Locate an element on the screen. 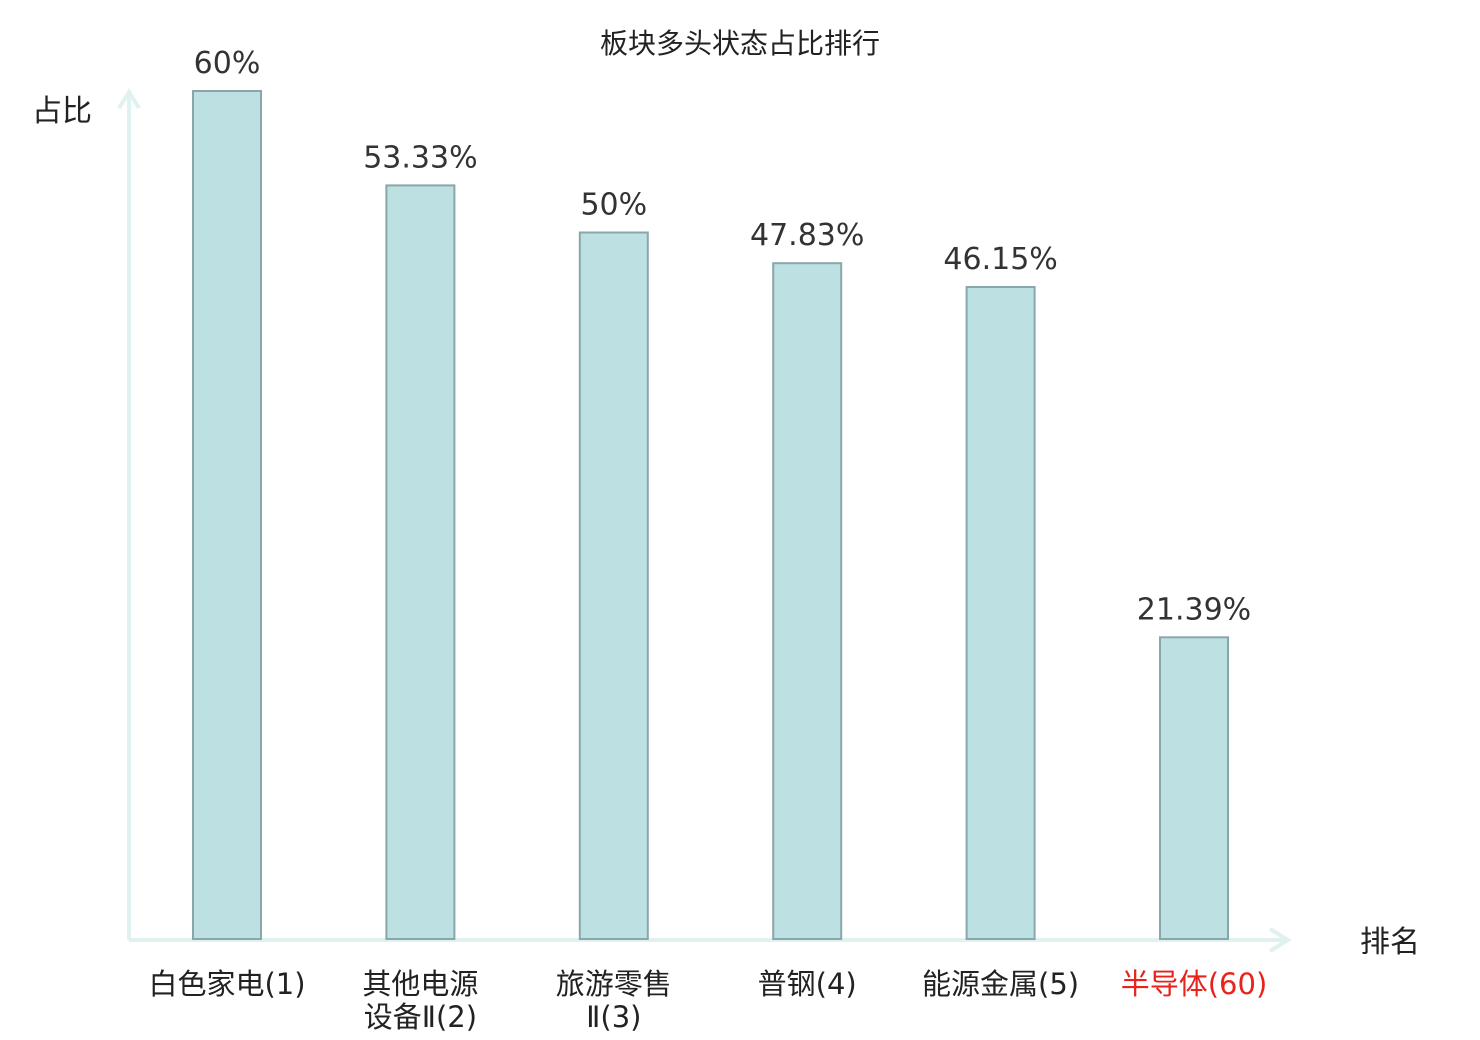 Image resolution: width=1480 pixels, height=1040 pixels. category-rank: (1) is located at coordinates (284, 984).